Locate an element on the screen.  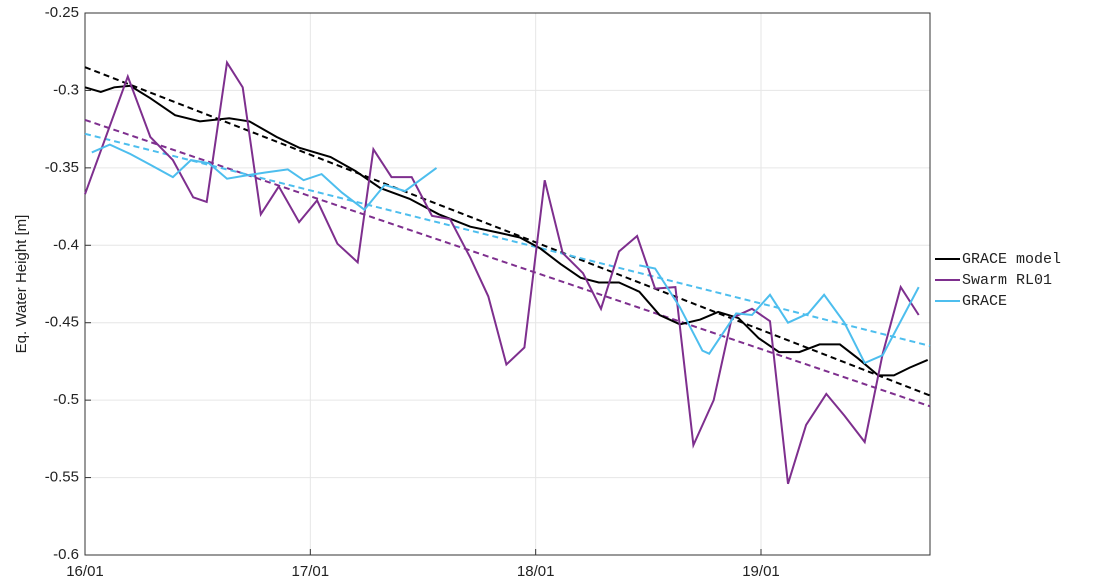
x-tick-label: 18/01 is located at coordinates (536, 571).